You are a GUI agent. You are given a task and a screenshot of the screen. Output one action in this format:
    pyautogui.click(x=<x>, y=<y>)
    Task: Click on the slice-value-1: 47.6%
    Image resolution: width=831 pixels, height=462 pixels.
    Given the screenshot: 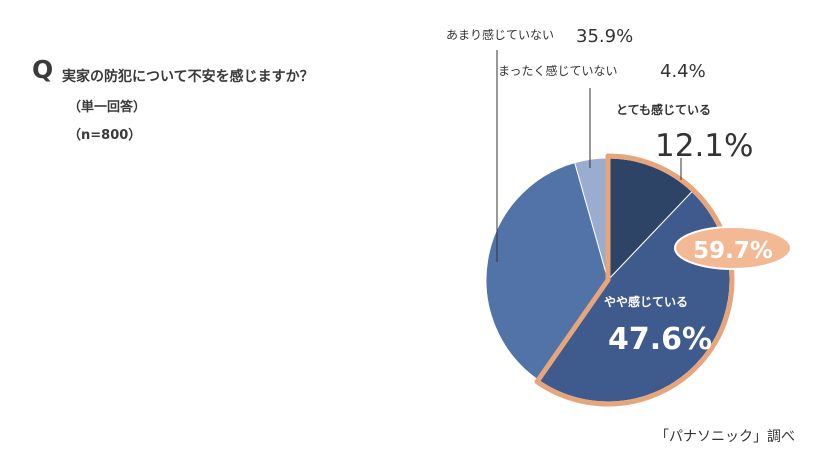 What is the action you would take?
    pyautogui.click(x=660, y=339)
    